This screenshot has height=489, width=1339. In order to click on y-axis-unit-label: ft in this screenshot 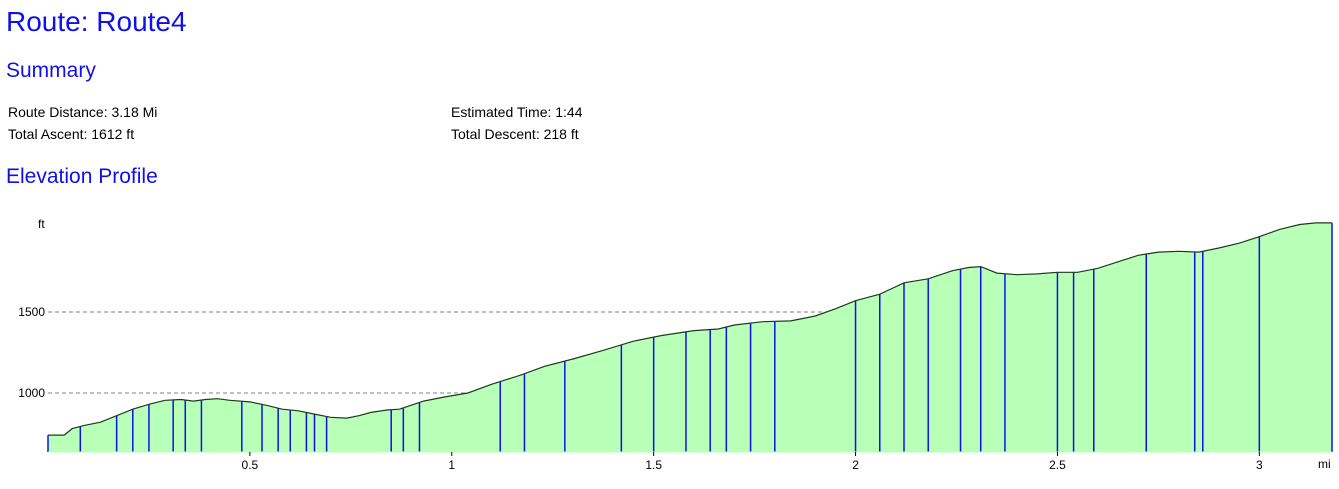, I will do `click(41, 224)`.